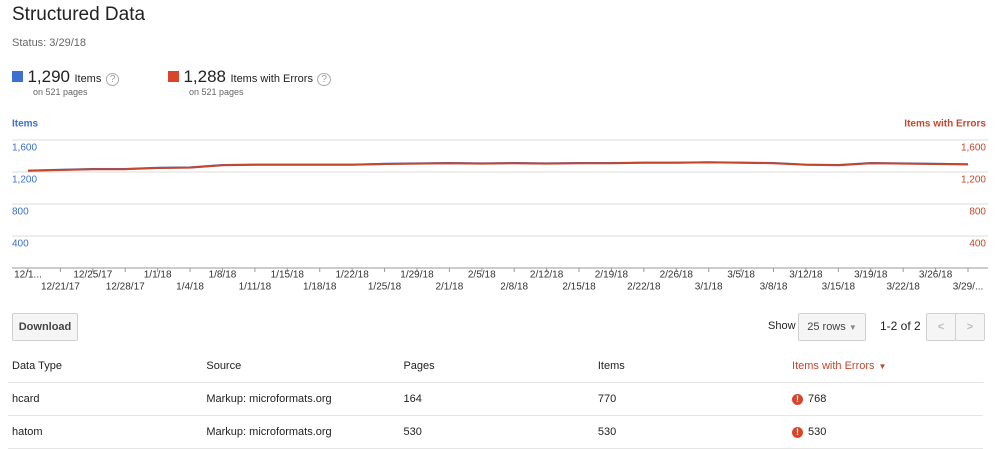  What do you see at coordinates (806, 275) in the screenshot?
I see `x-tick-label: 3/12/18` at bounding box center [806, 275].